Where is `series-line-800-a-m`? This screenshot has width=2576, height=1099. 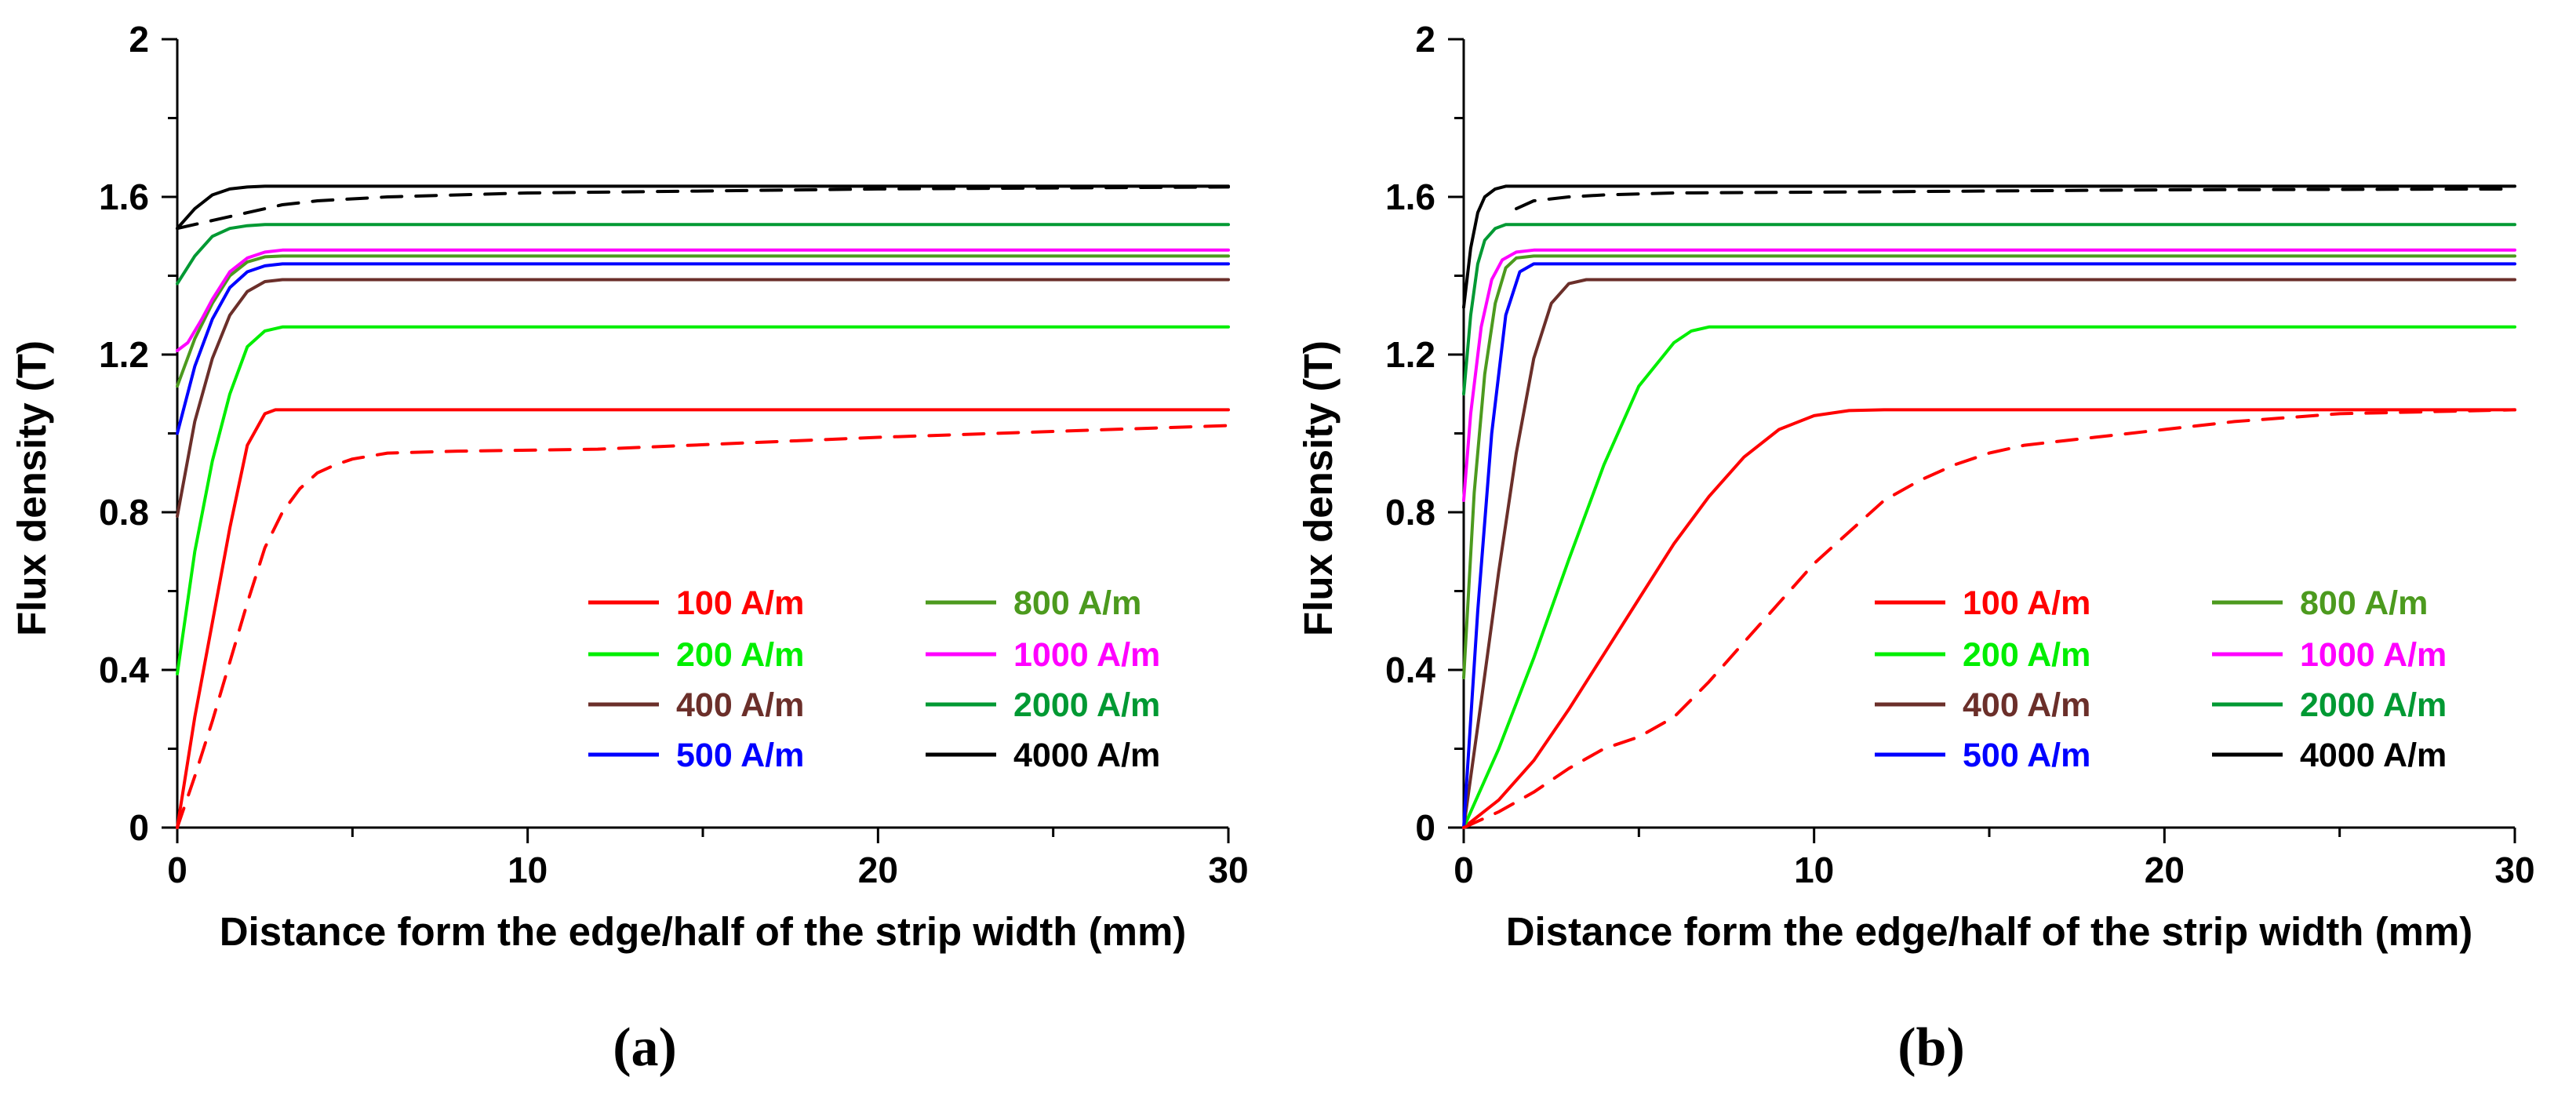
series-line-800-a-m is located at coordinates (703, 321).